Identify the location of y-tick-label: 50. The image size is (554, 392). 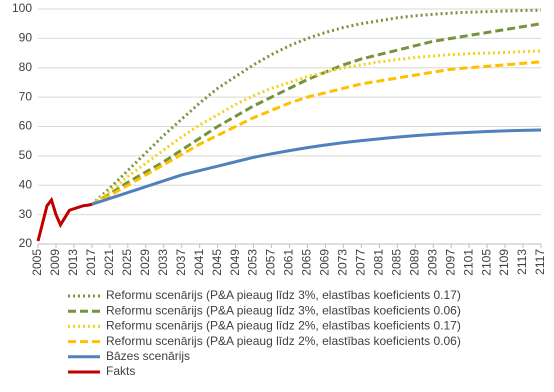
(26, 155).